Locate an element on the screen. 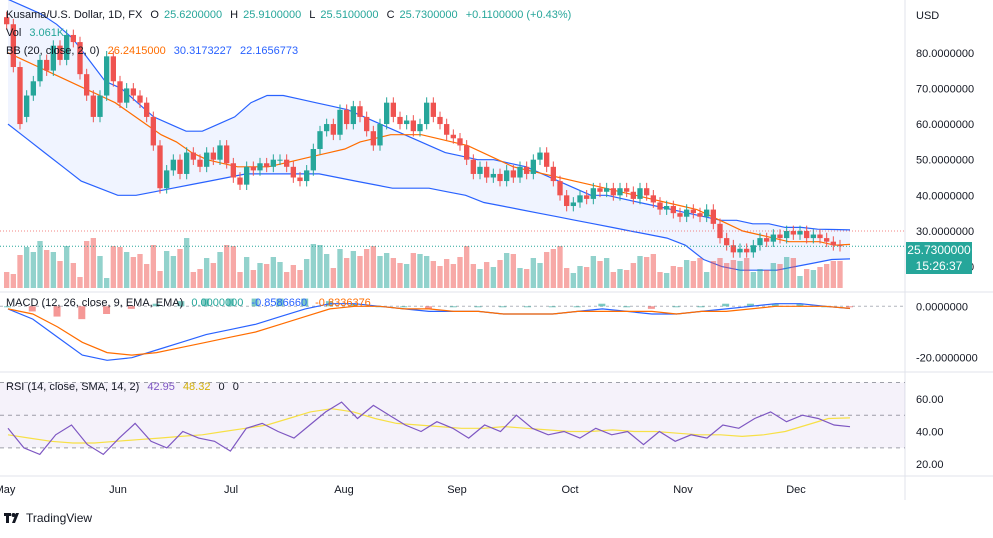 The height and width of the screenshot is (538, 993). volume-value: 3.061K is located at coordinates (47, 33).